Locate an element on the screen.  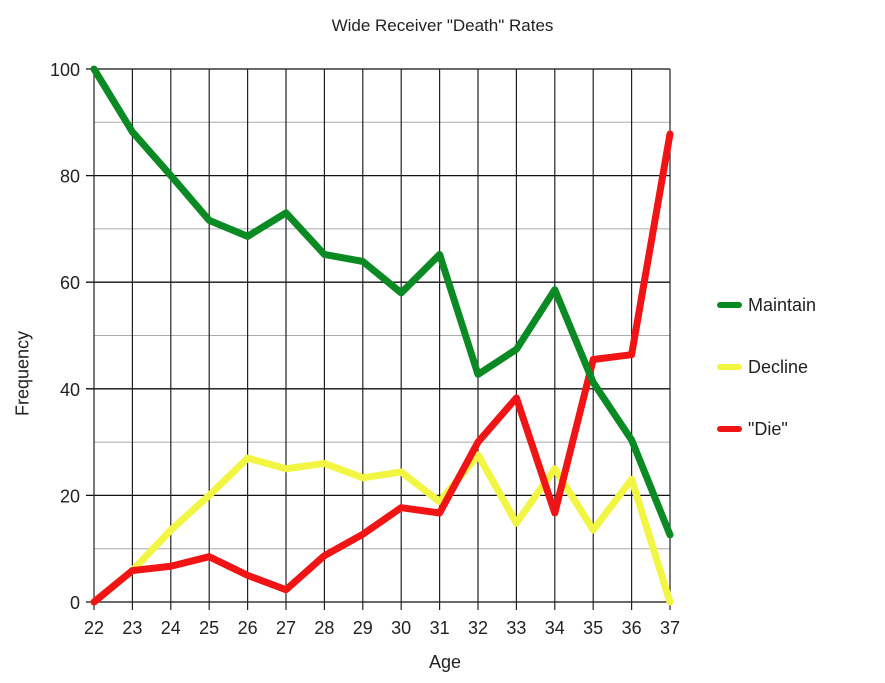
x-tick-label: 28 is located at coordinates (324, 628).